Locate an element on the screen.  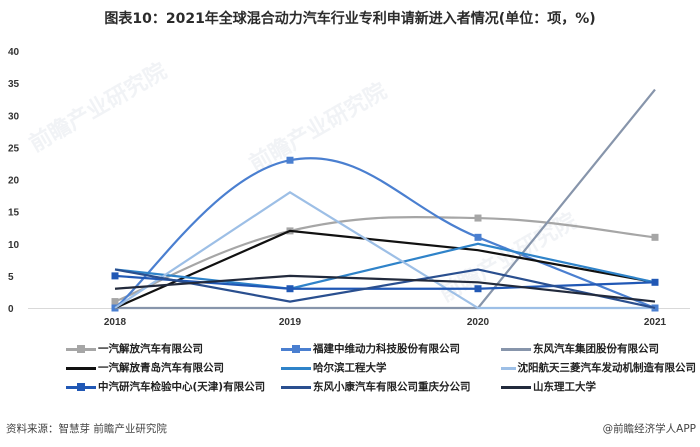
y-tick-label: 30 is located at coordinates (14, 116).